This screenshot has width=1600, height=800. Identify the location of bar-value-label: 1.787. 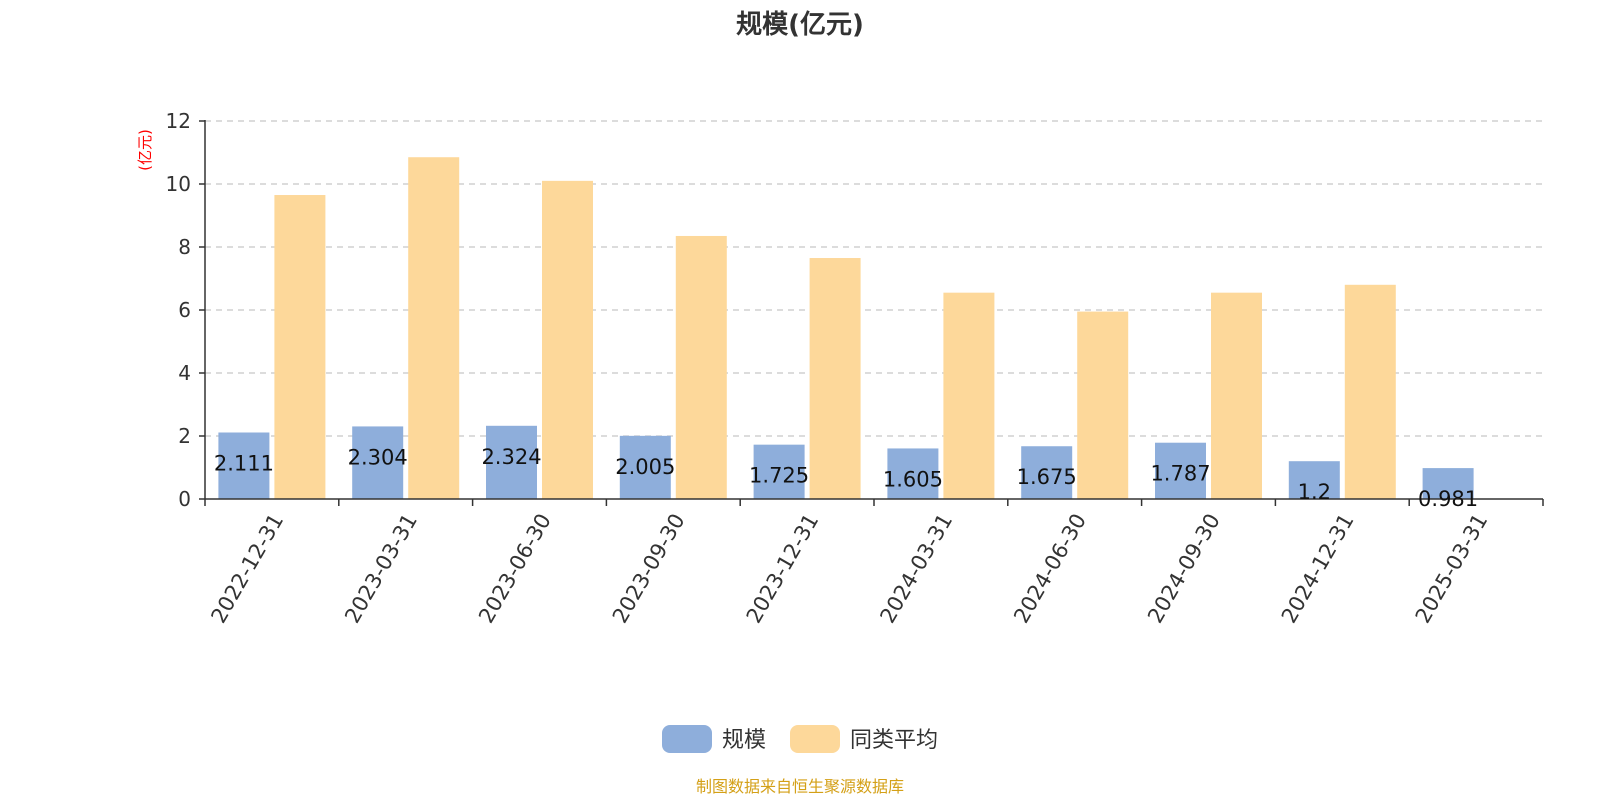
(1180, 474).